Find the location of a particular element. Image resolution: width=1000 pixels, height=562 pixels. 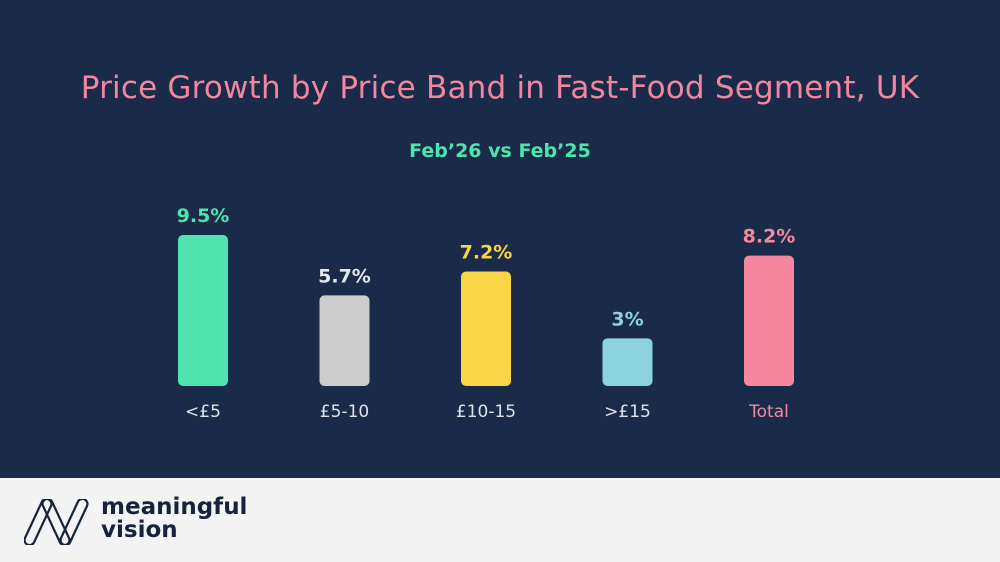

chart-subtitle: Feb’26 vs Feb’25 is located at coordinates (500, 151).